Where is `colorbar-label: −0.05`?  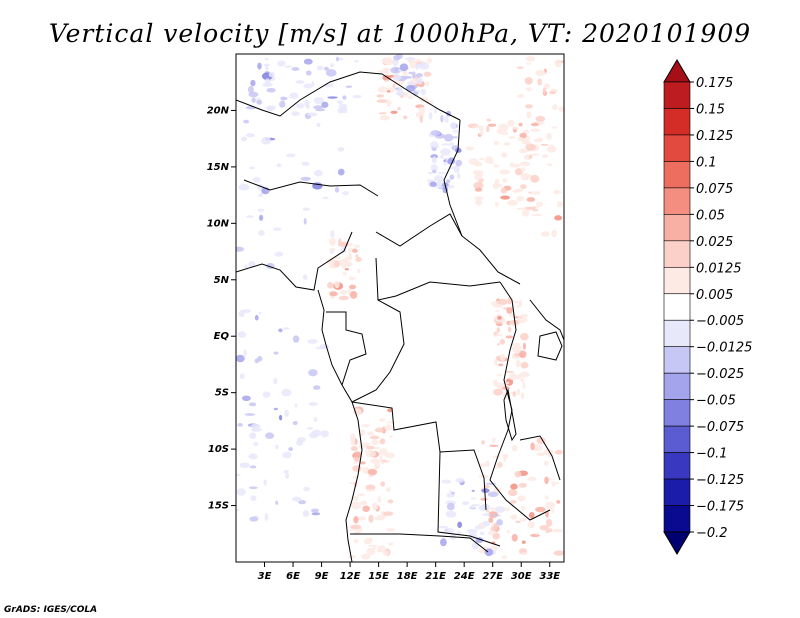
colorbar-label: −0.05 is located at coordinates (716, 401).